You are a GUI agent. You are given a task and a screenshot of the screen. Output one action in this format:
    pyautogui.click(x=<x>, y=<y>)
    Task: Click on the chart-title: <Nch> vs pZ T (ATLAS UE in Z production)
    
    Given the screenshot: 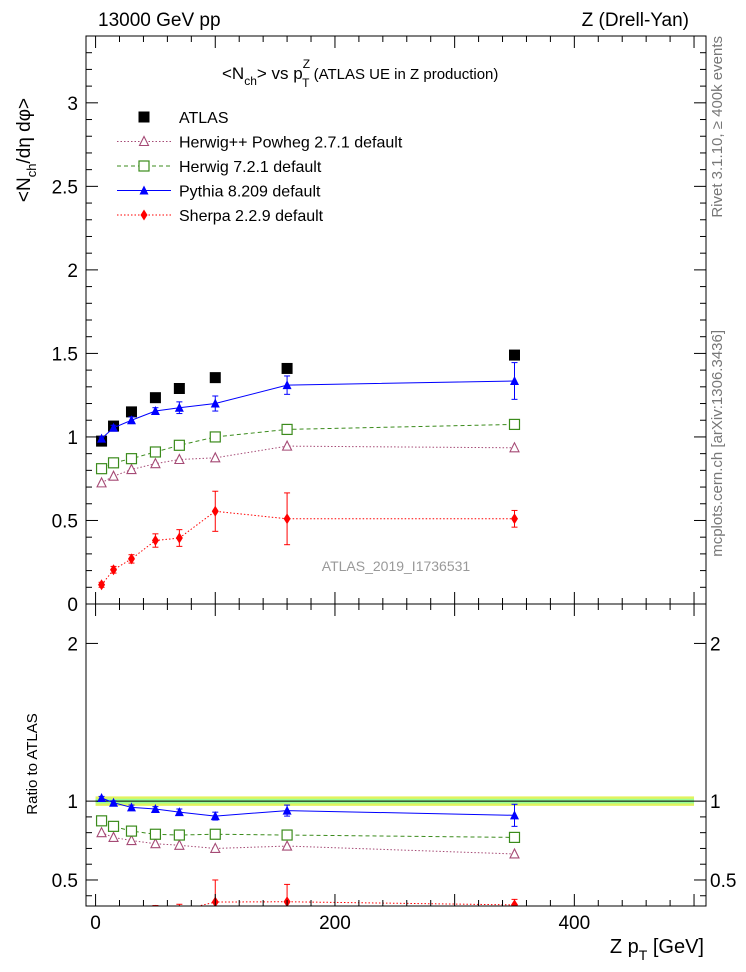 What is the action you would take?
    pyautogui.click(x=360, y=73)
    